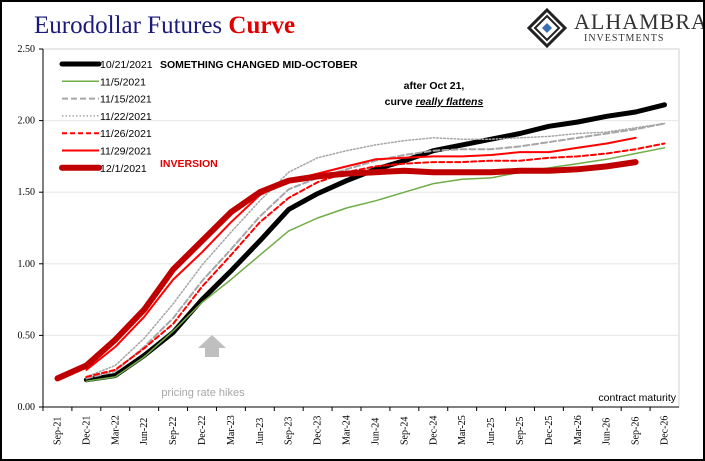  Describe the element at coordinates (400, 102) in the screenshot. I see `flatten-prefix: curve` at that location.